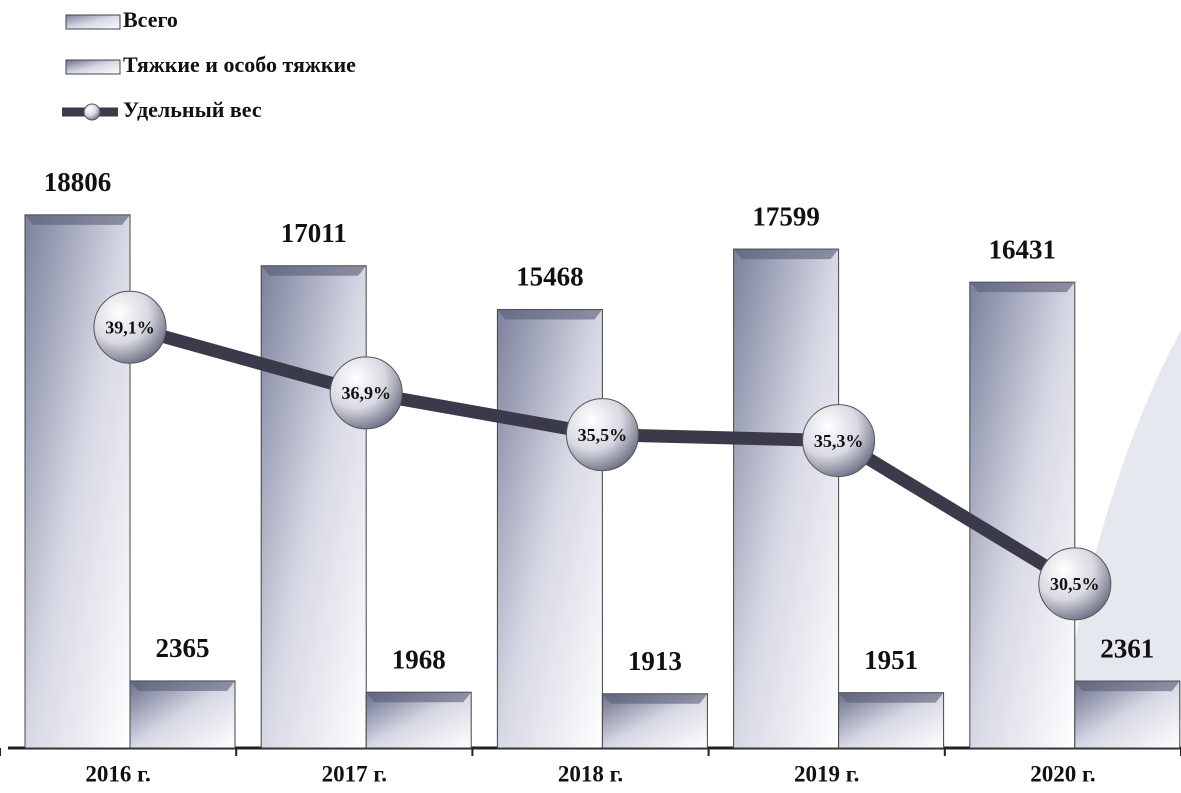 Image resolution: width=1181 pixels, height=793 pixels. Describe the element at coordinates (1062, 773) in the screenshot. I see `x-tick-label: 2020 г.` at that location.